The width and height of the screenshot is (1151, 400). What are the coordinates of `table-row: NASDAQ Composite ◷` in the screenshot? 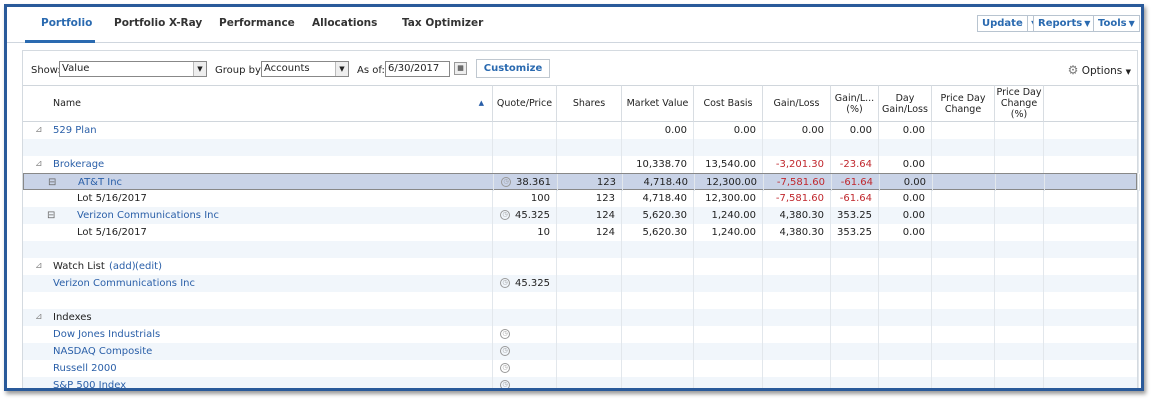 It's located at (581, 351).